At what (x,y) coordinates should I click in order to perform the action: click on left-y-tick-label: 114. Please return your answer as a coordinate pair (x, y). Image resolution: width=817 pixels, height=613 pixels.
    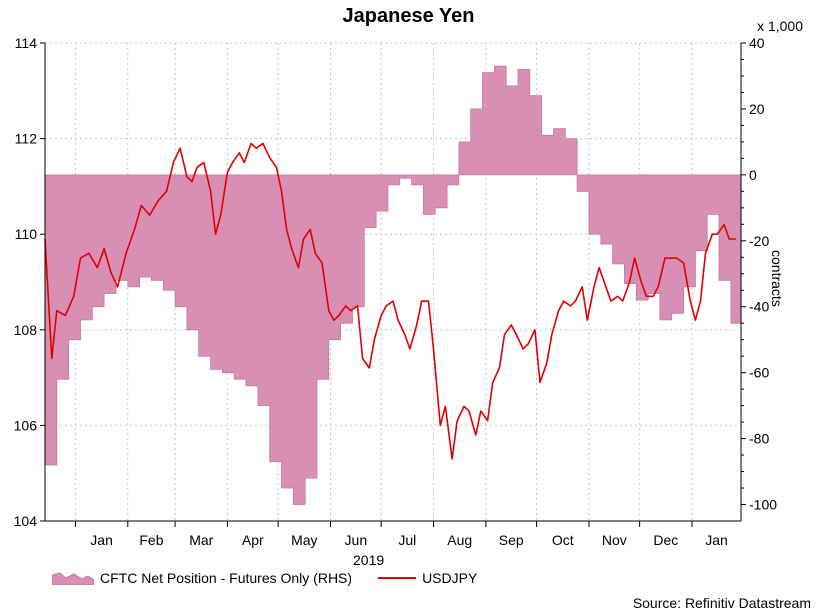
    Looking at the image, I should click on (26, 43).